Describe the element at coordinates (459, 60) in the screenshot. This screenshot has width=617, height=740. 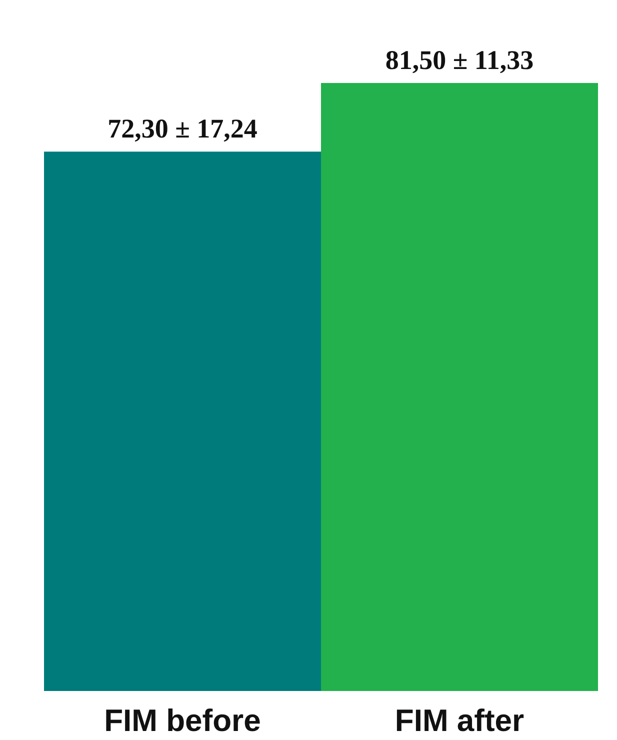
I see `data-label: 81,50 ± 11,33` at that location.